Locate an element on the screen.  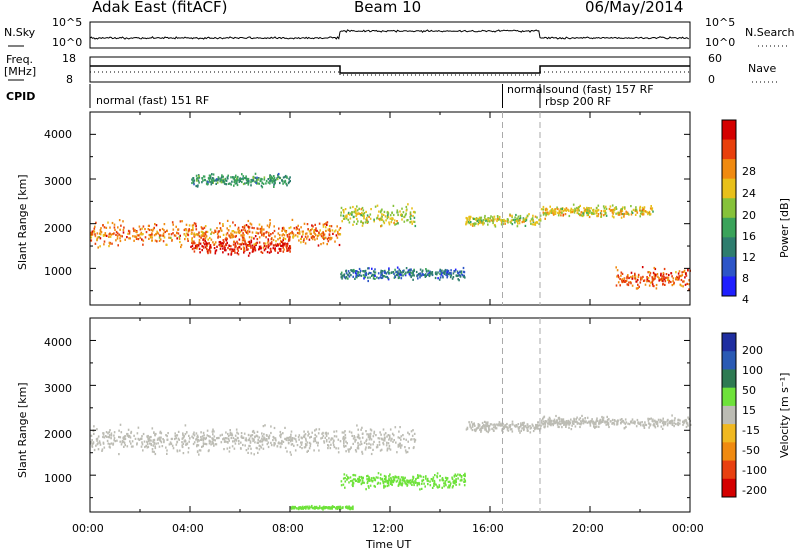
vel-cbar-tick-m100: -100 is located at coordinates (754, 470).